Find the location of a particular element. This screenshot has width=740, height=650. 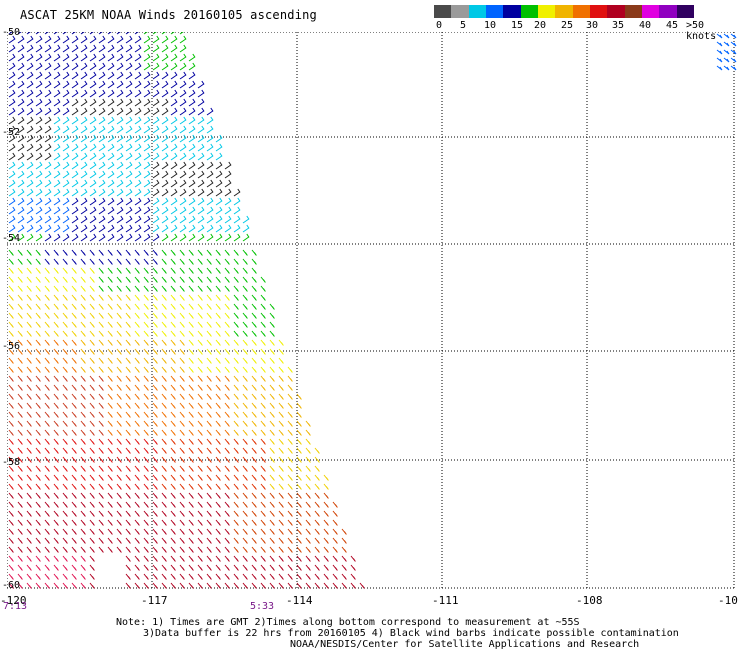

longitude-label: -114 is located at coordinates (299, 600).